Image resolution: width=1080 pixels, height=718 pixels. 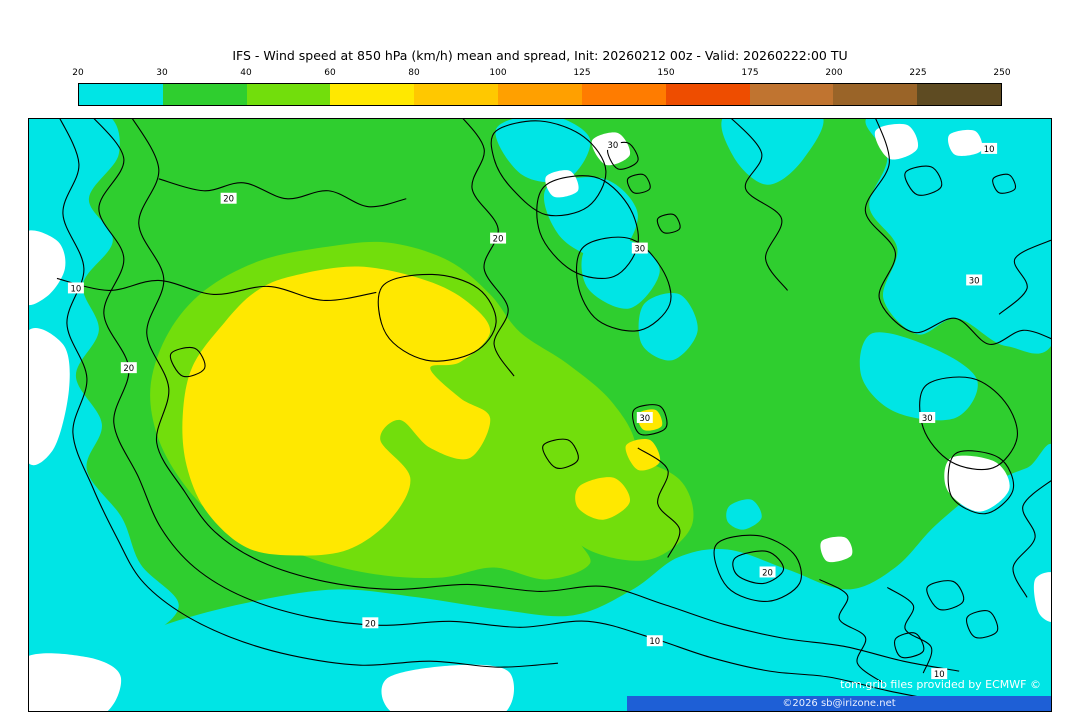 What do you see at coordinates (49, 397) in the screenshot?
I see `region-wind-below-20-left-b` at bounding box center [49, 397].